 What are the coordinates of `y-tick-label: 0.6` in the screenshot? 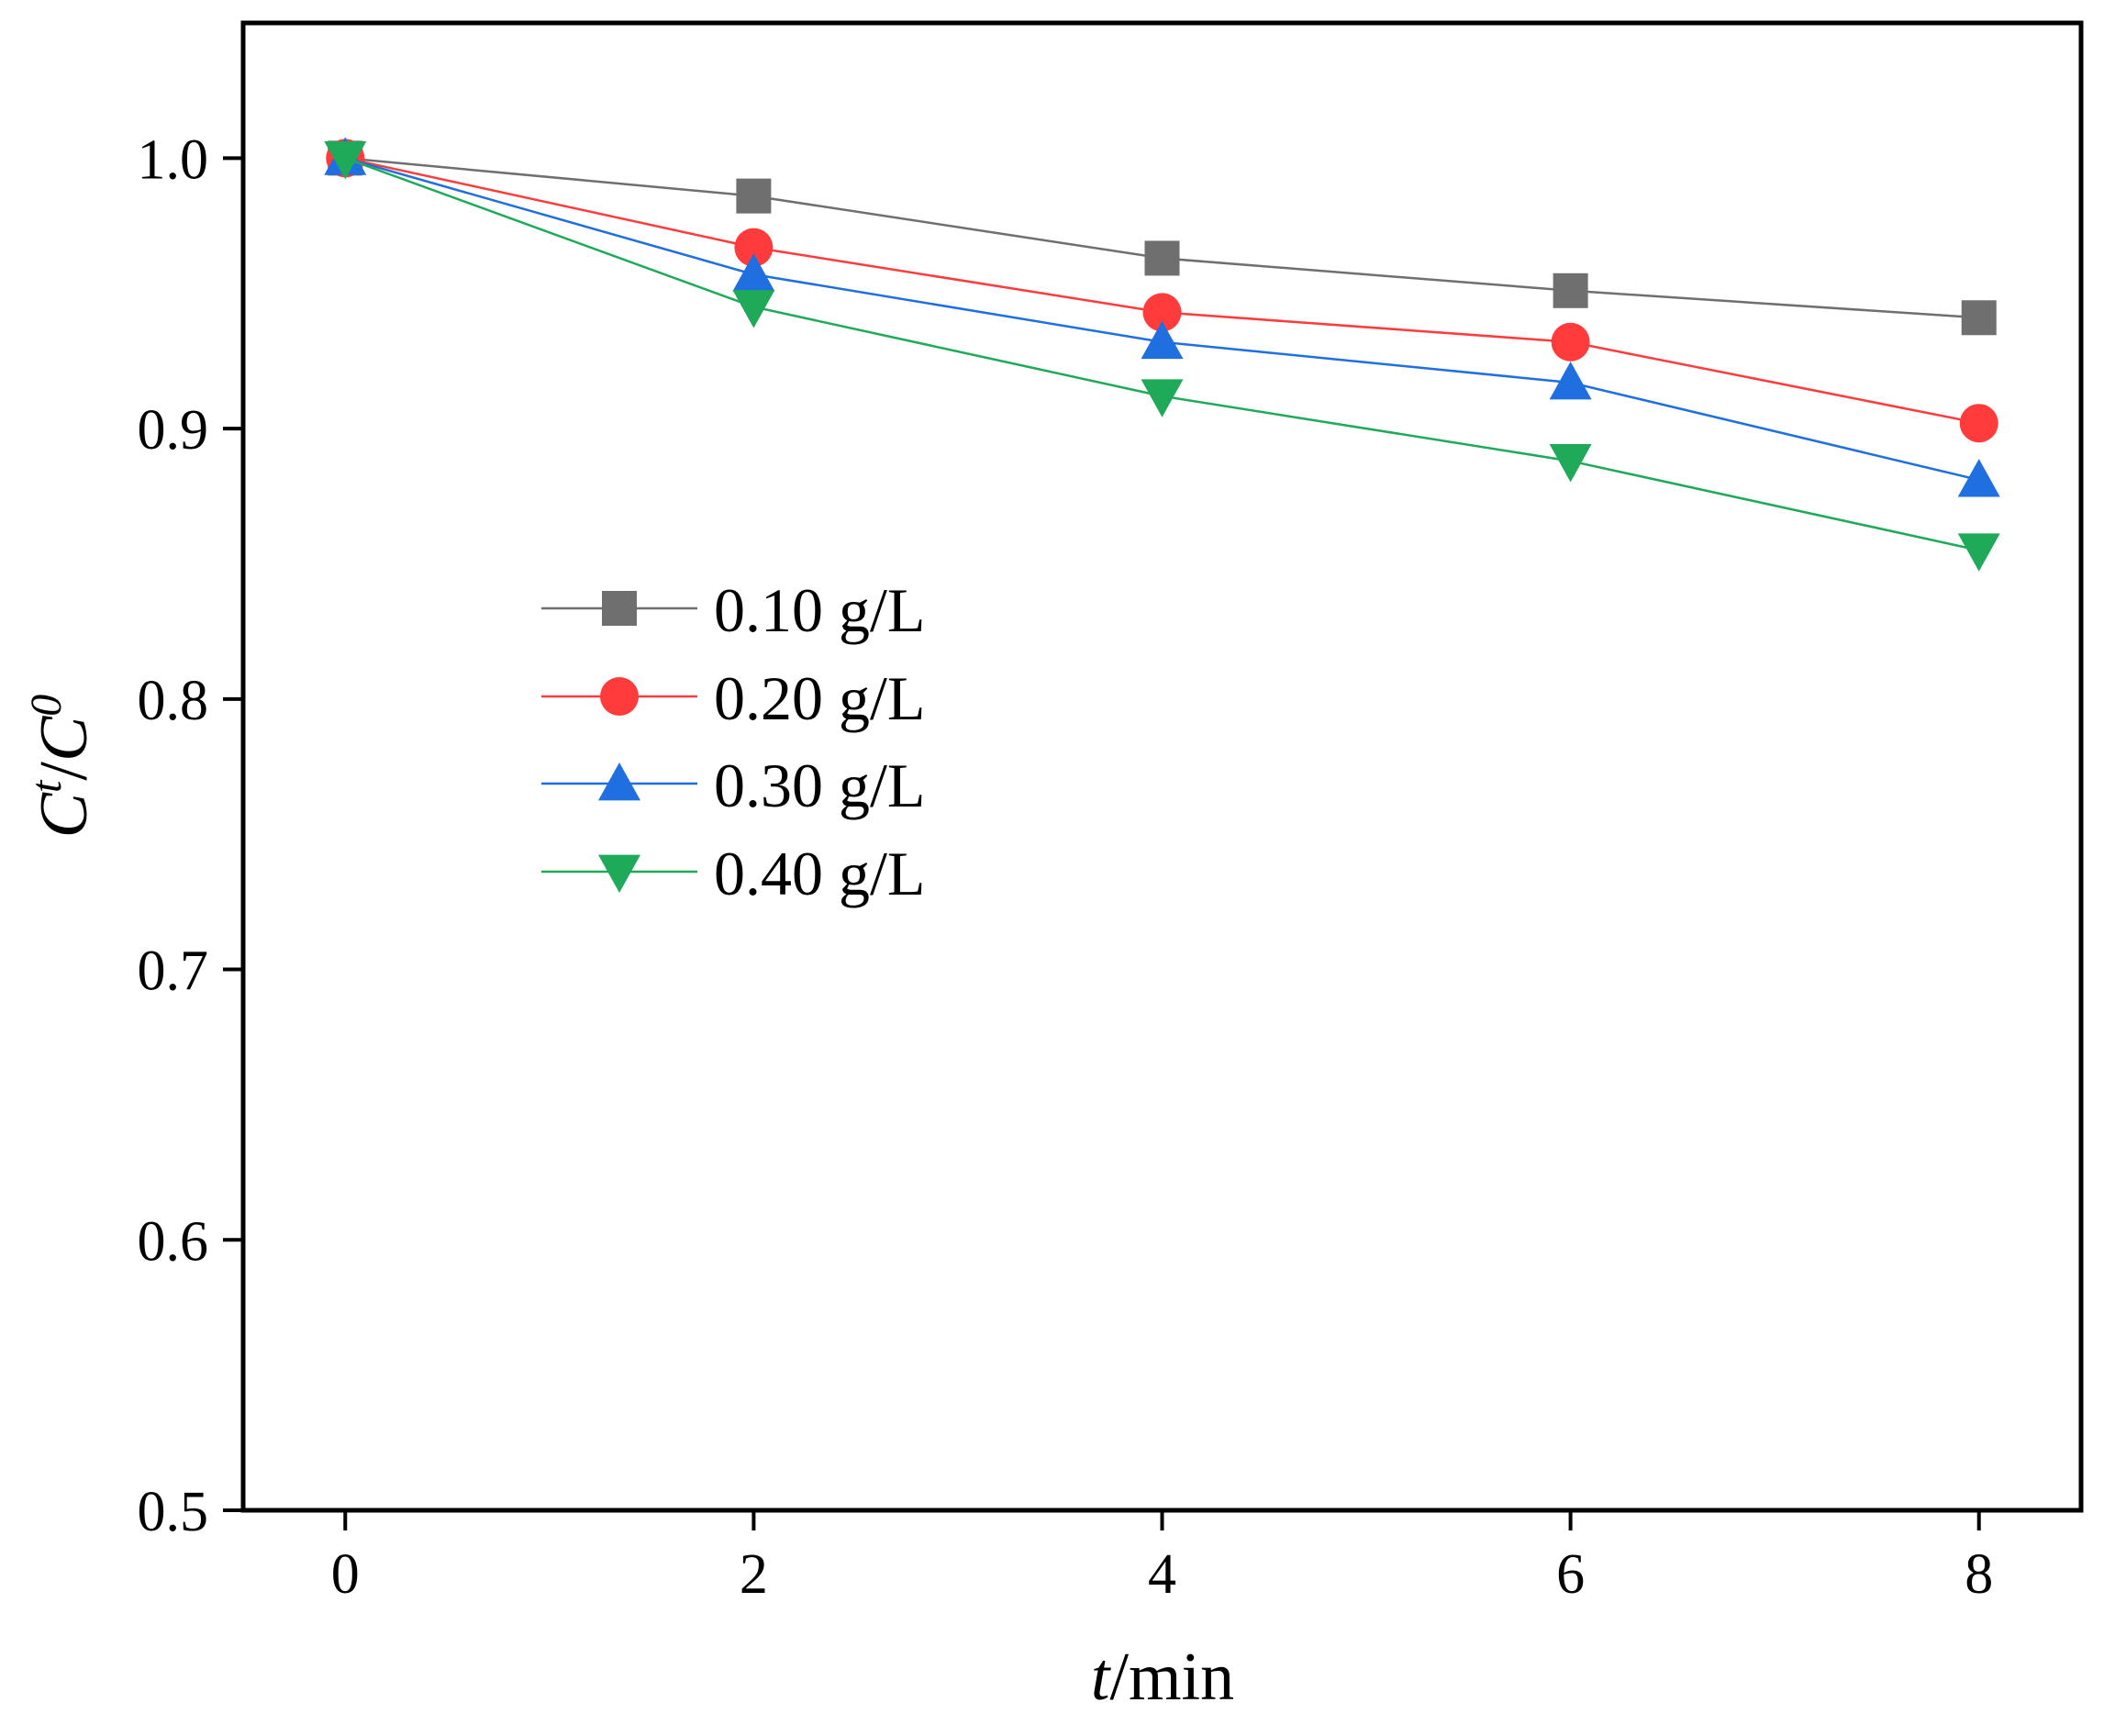 It's located at (173, 1241).